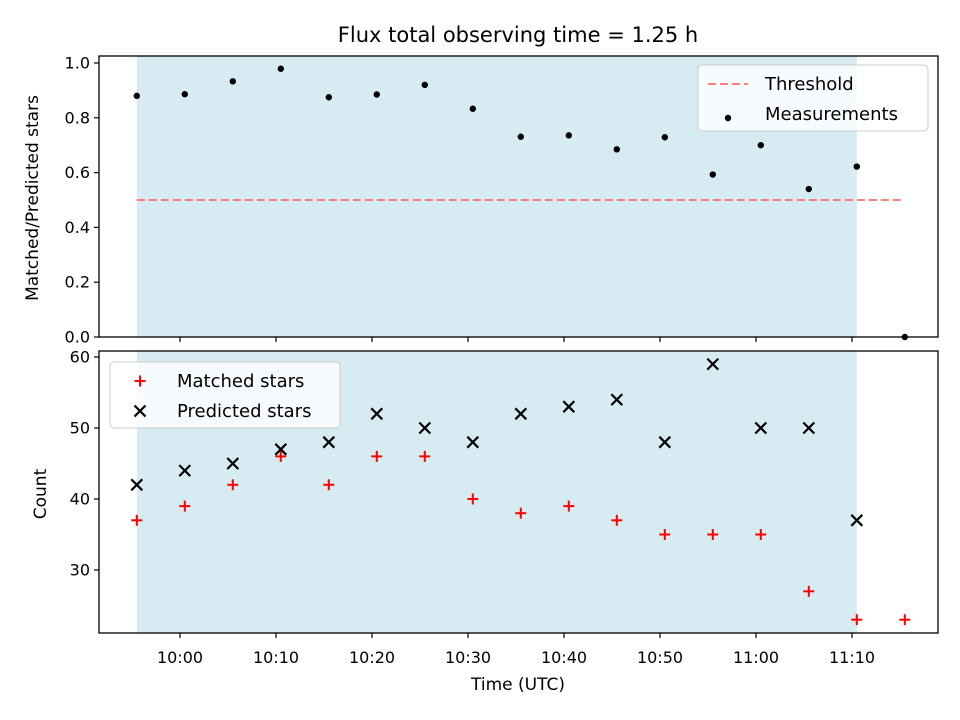  Describe the element at coordinates (564, 657) in the screenshot. I see `x-tick-label: 10:40` at that location.